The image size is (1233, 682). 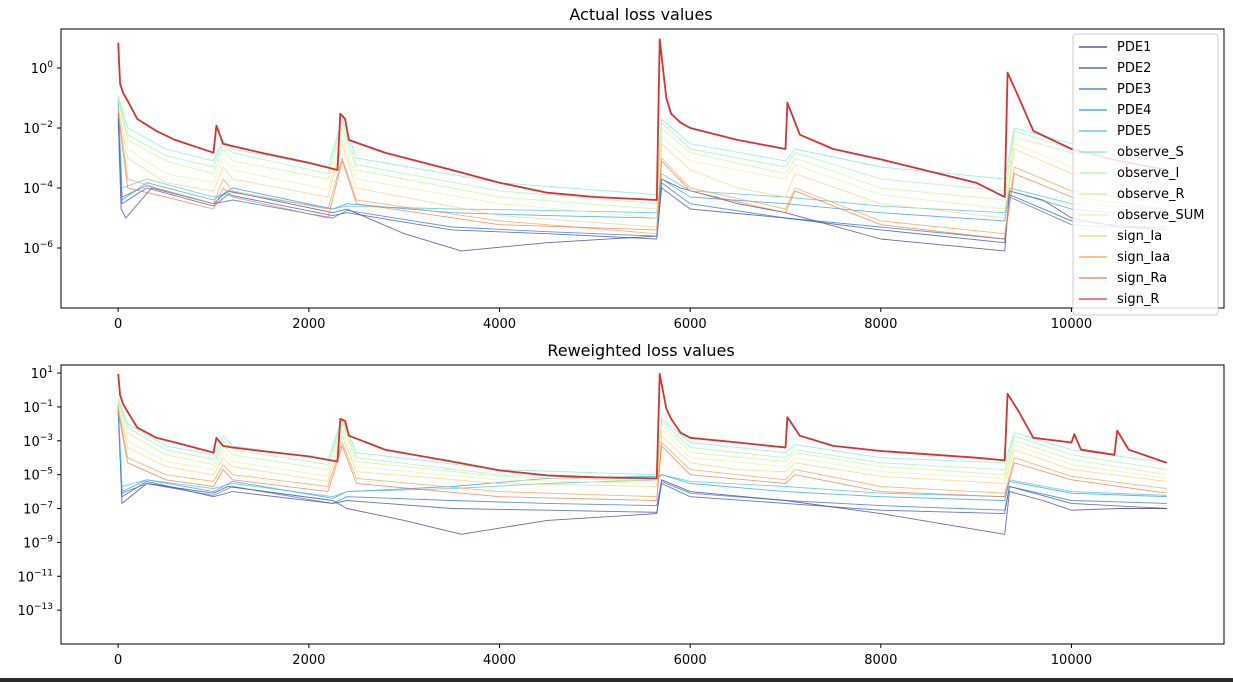 What do you see at coordinates (1150, 152) in the screenshot?
I see `legend-label: observe_S` at bounding box center [1150, 152].